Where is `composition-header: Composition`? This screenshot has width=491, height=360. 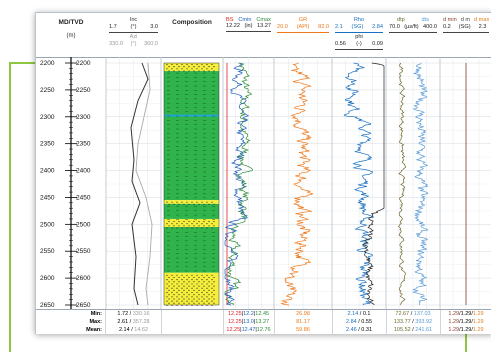 composition-header: Composition is located at coordinates (192, 35).